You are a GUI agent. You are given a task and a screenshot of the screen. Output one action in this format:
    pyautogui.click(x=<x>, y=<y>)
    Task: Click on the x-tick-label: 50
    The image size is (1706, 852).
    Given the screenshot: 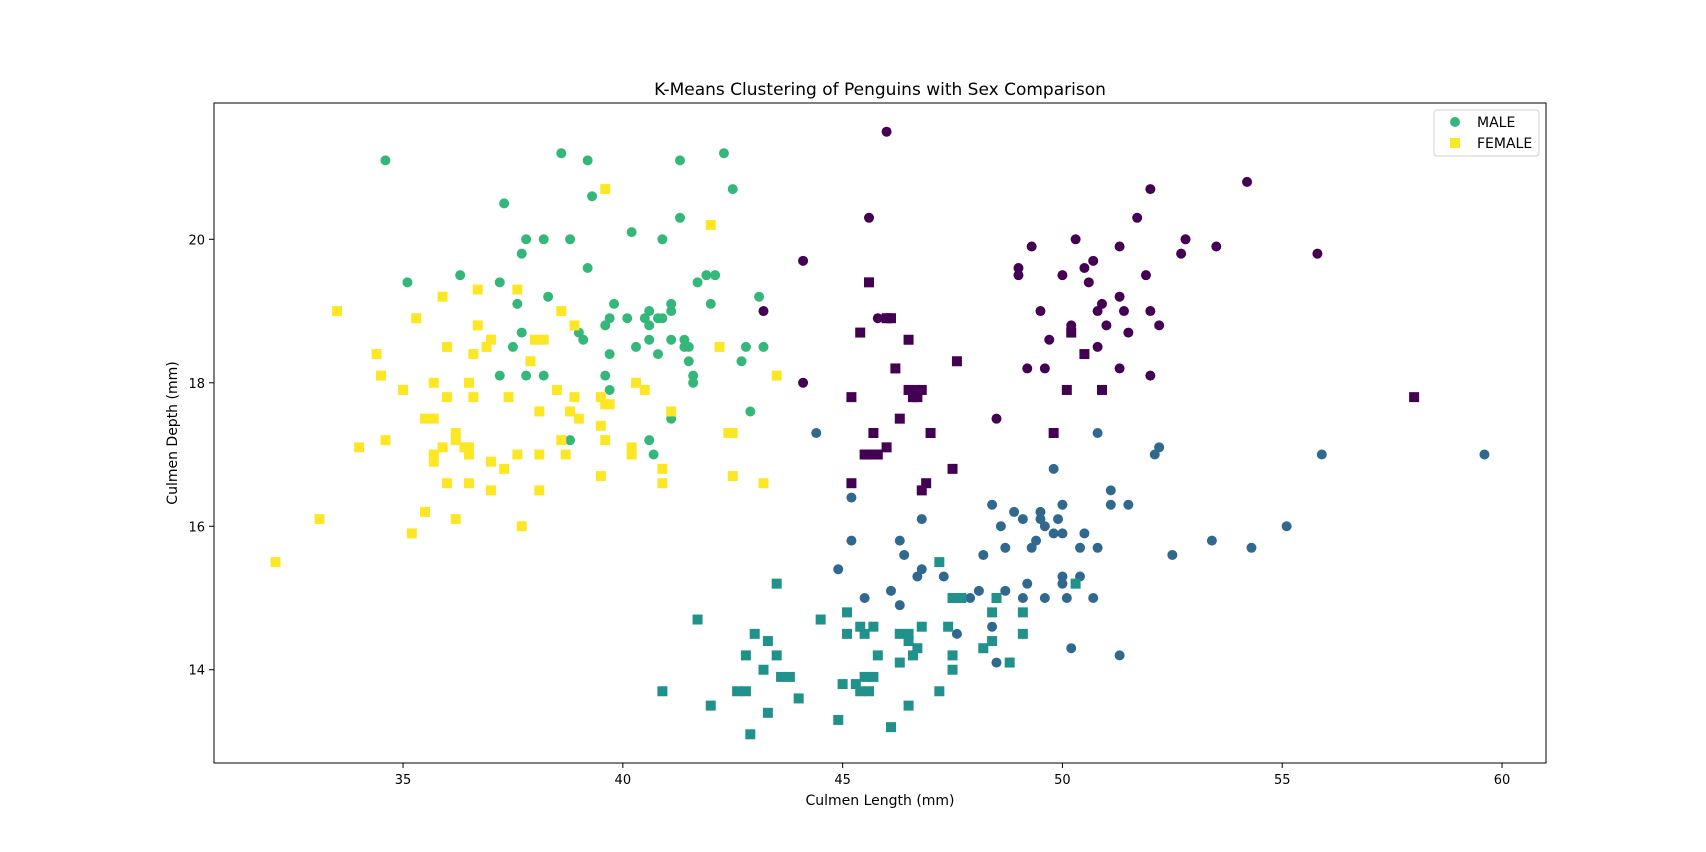 What is the action you would take?
    pyautogui.click(x=1062, y=780)
    